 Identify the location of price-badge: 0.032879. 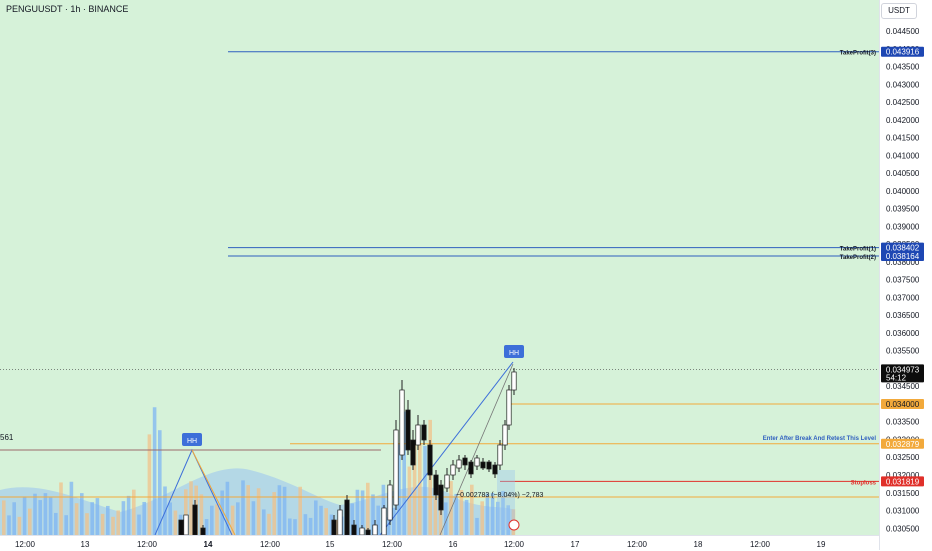
(903, 444).